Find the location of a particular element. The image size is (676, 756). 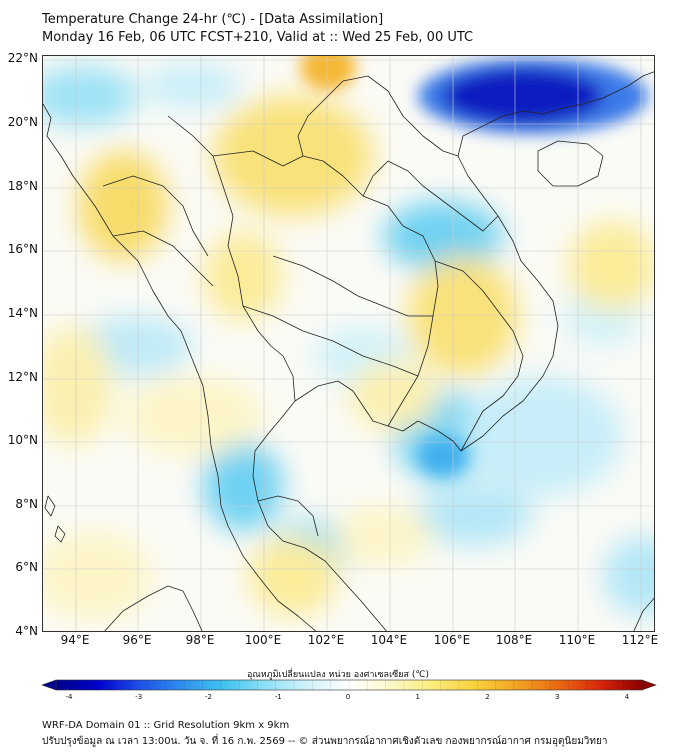

longitude-label: 110°E is located at coordinates (577, 640).